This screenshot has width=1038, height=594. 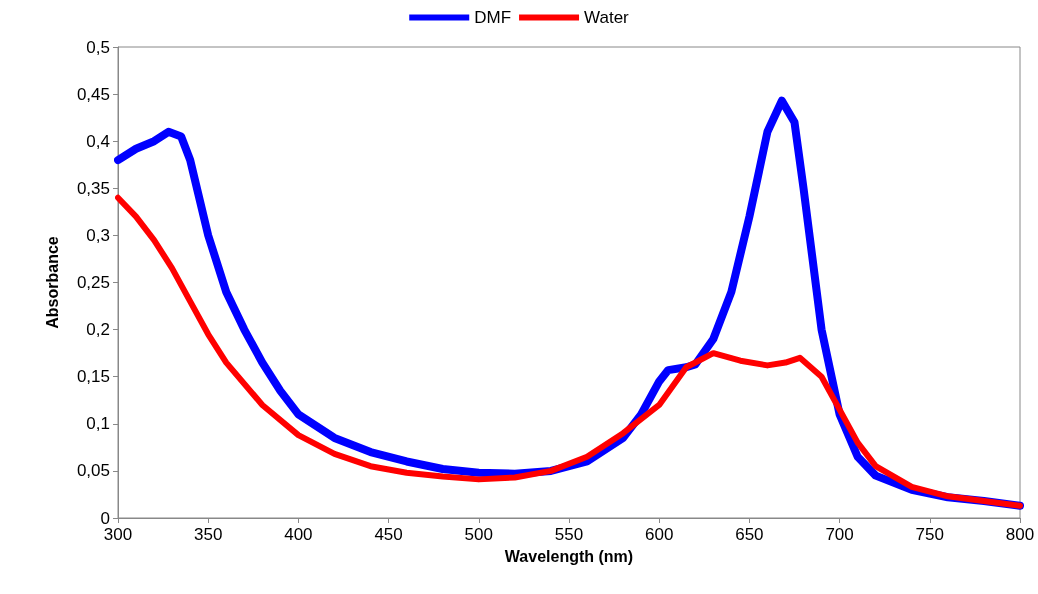 I want to click on x-tick-label: 400, so click(x=298, y=534).